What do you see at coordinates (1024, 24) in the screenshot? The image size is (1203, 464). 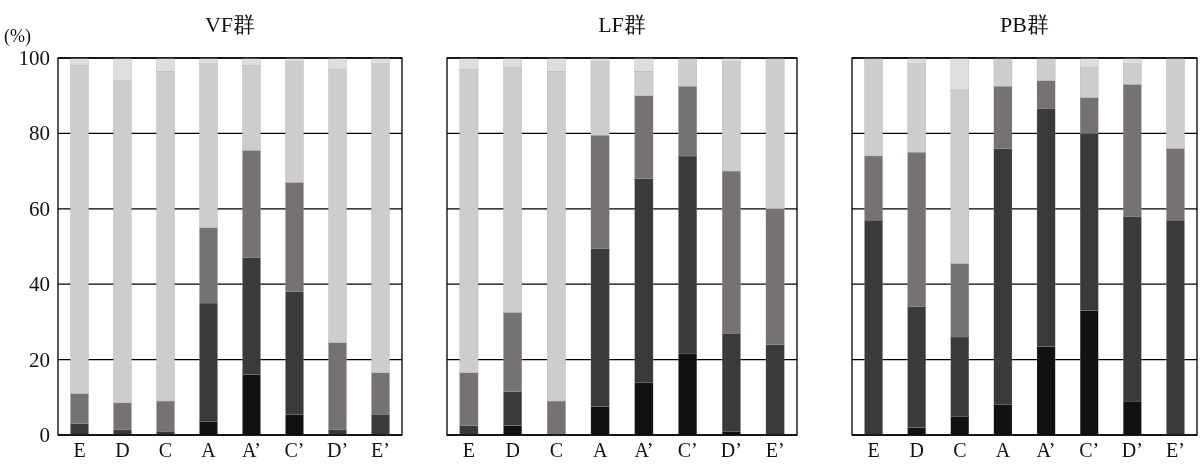 I see `chart-title: PB群` at bounding box center [1024, 24].